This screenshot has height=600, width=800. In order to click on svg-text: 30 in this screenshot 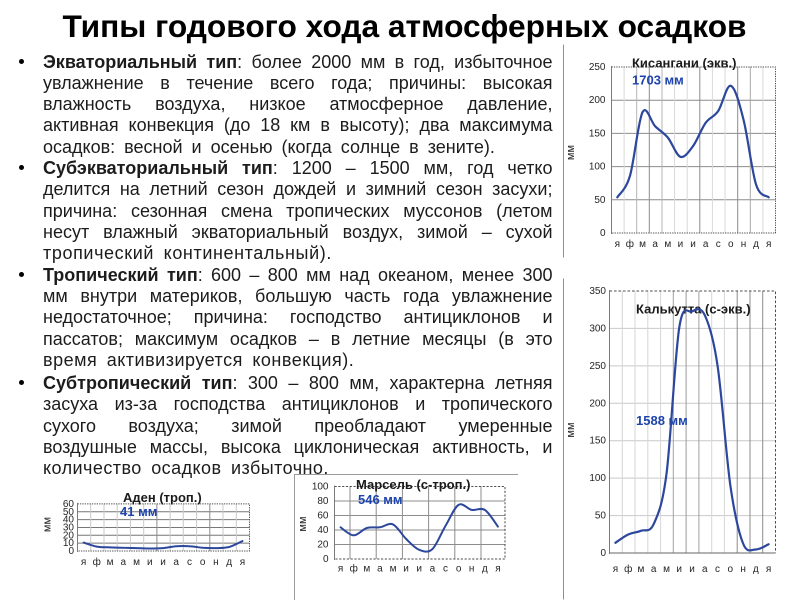, I will do `click(69, 528)`.